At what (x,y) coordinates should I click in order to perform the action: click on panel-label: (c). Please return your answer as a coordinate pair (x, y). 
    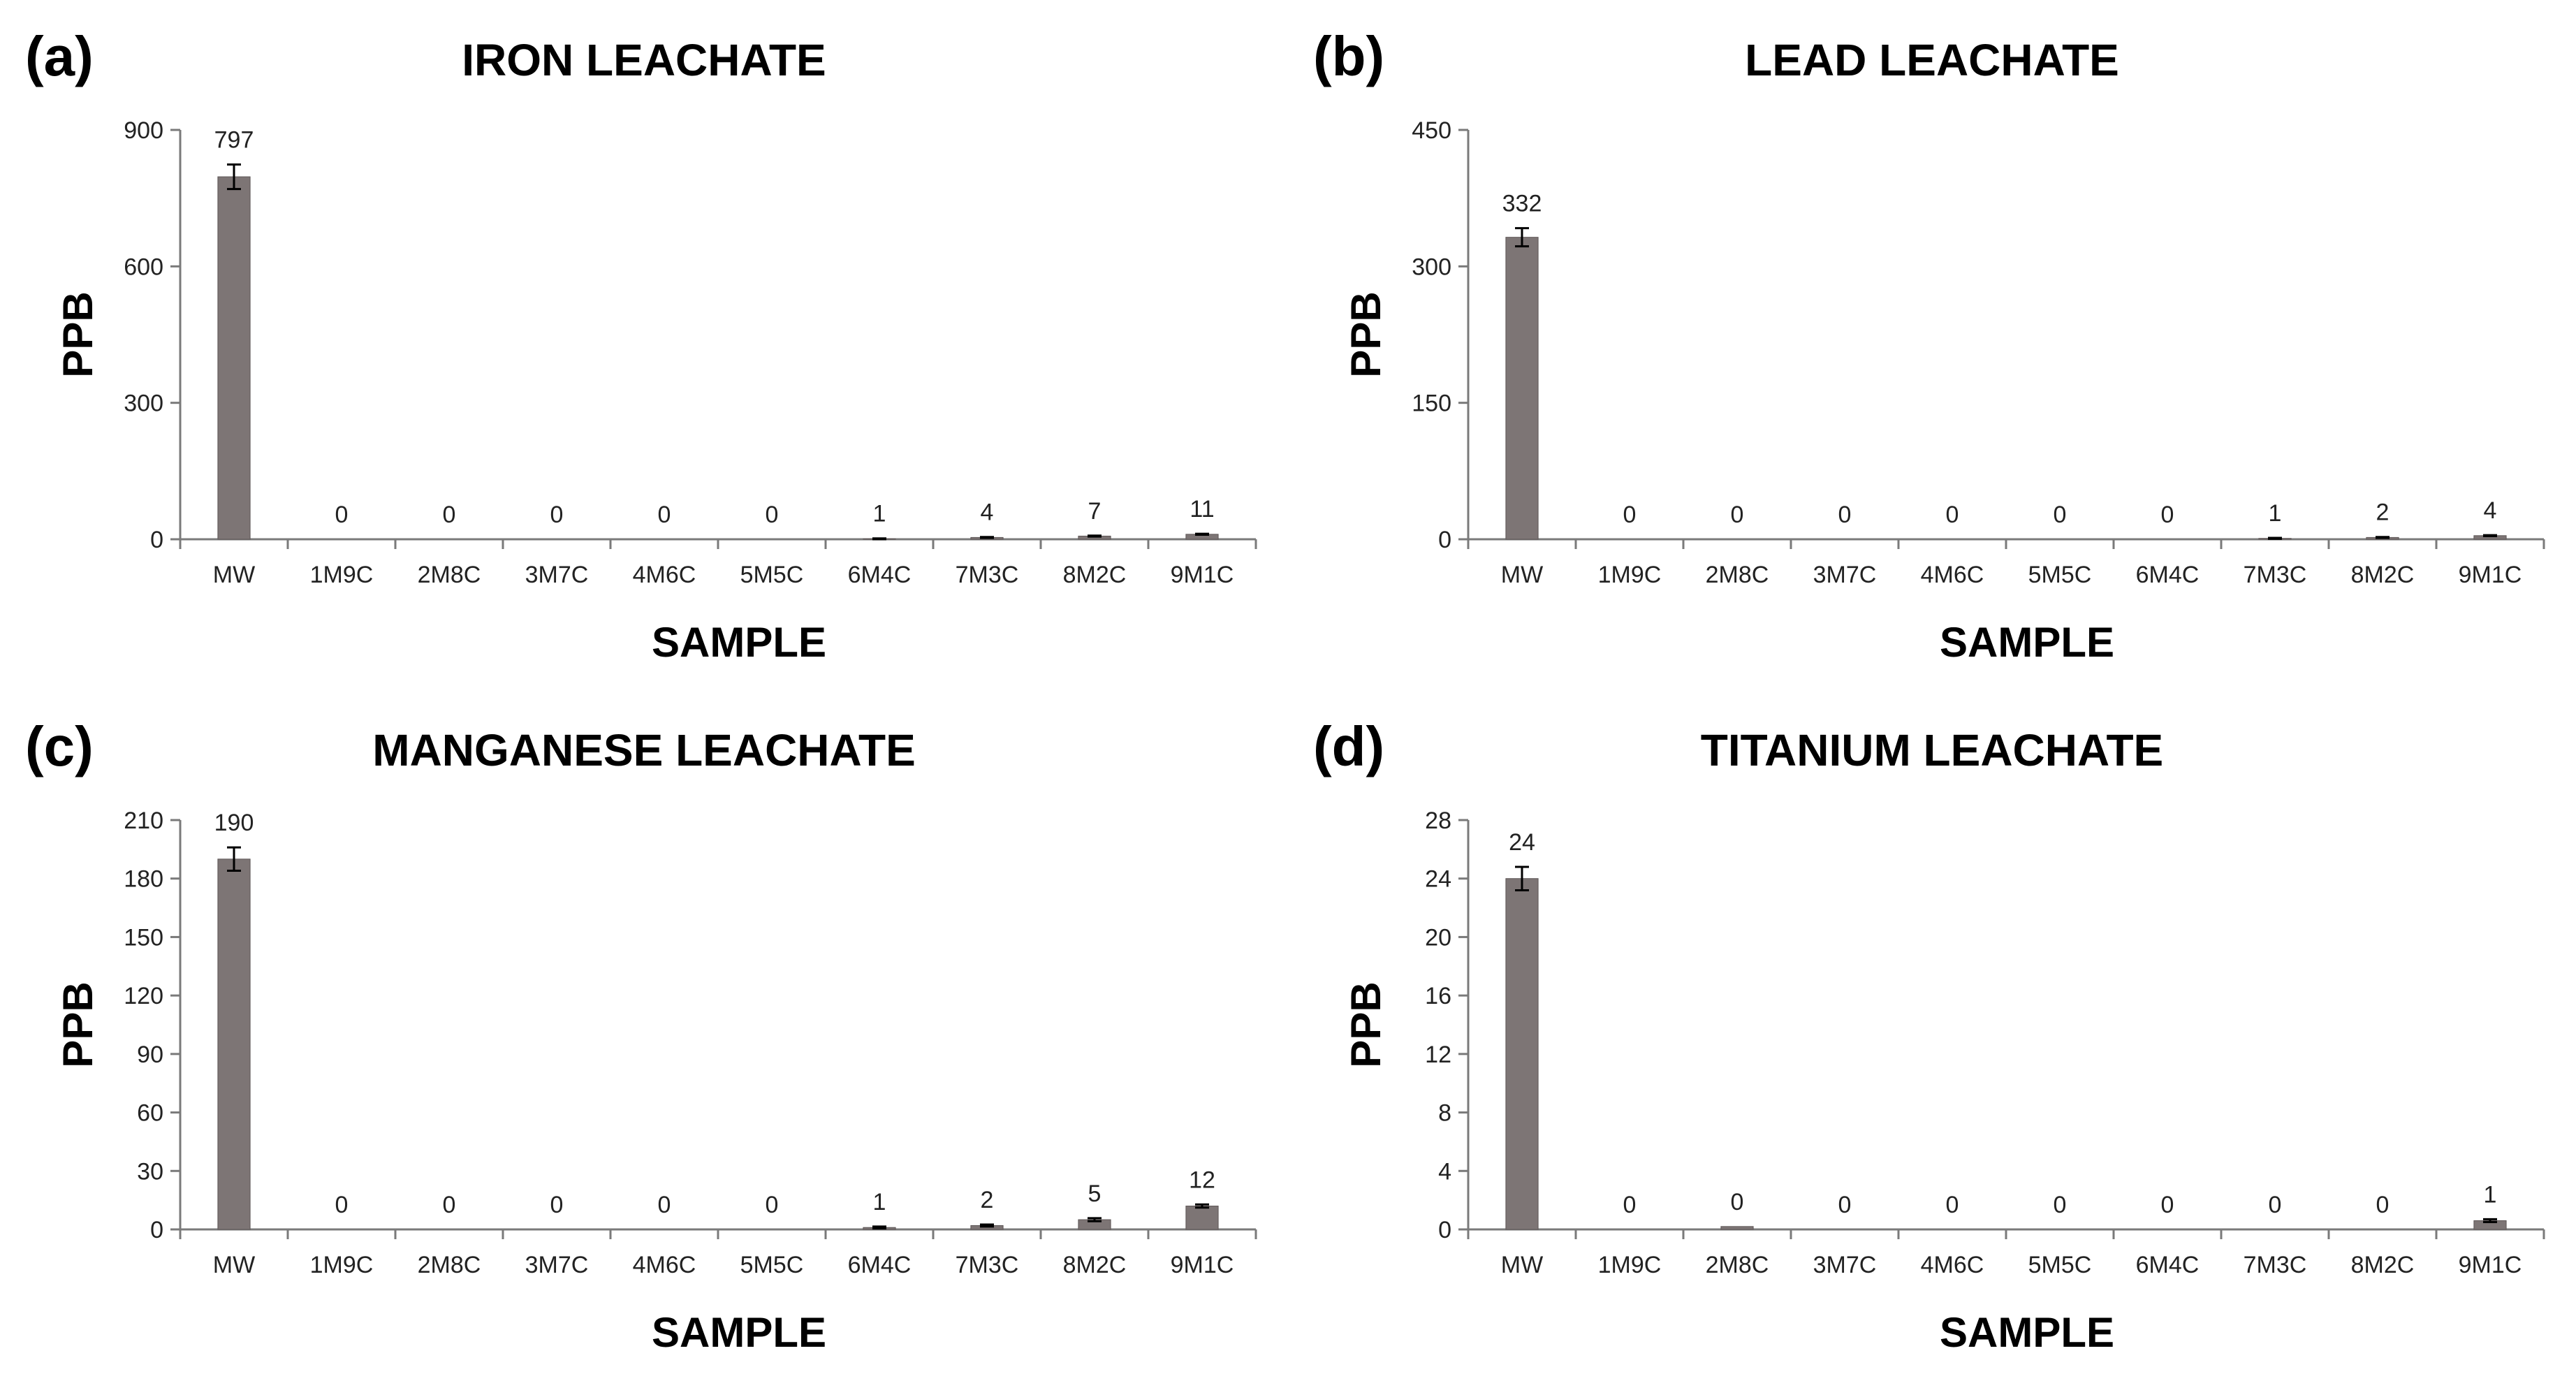
    Looking at the image, I should click on (60, 746).